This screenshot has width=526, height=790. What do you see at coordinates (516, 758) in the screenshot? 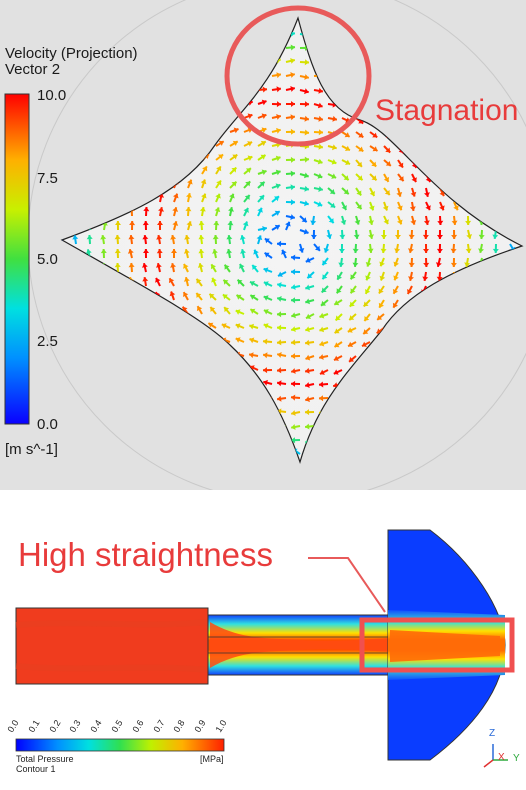
I see `axis-y-label: Y` at bounding box center [516, 758].